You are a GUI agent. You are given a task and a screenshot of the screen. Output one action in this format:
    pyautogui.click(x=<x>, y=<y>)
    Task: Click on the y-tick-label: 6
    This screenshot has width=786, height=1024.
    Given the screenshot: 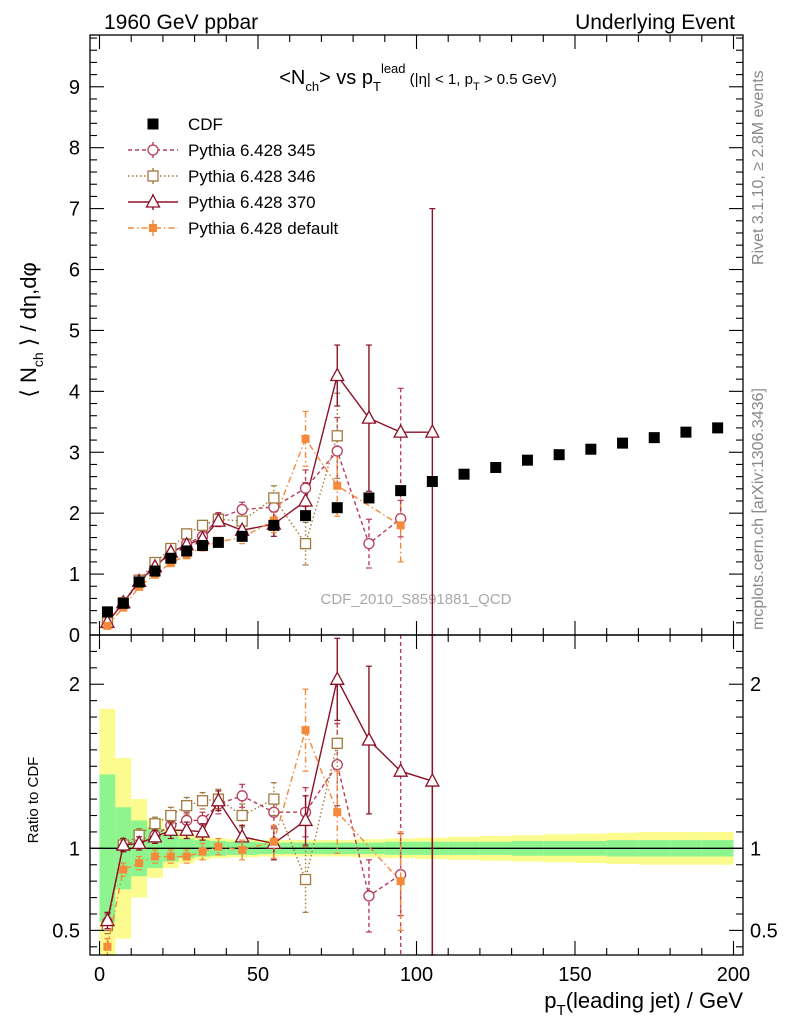 What is the action you would take?
    pyautogui.click(x=74, y=271)
    